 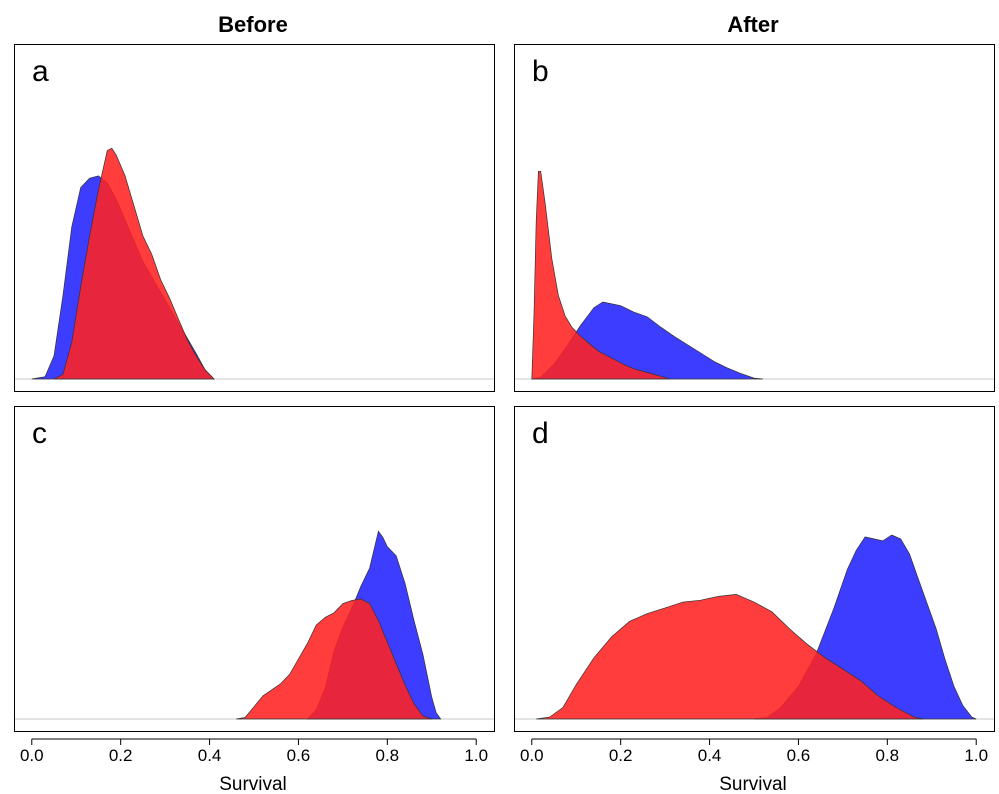 I want to click on x-tick-label-d-1: 0.2, so click(x=621, y=755).